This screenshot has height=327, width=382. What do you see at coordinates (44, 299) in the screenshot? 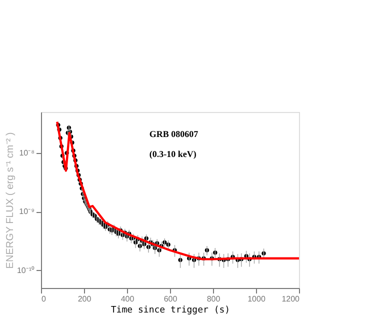
I see `x-tick-label: 0` at bounding box center [44, 299].